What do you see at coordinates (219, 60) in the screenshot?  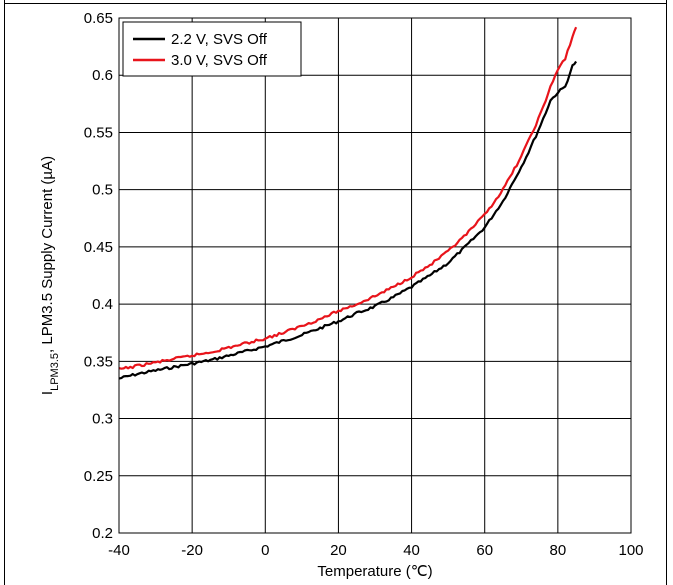 I see `legend-label-3-0v: 3.0 V, SVS Off` at bounding box center [219, 60].